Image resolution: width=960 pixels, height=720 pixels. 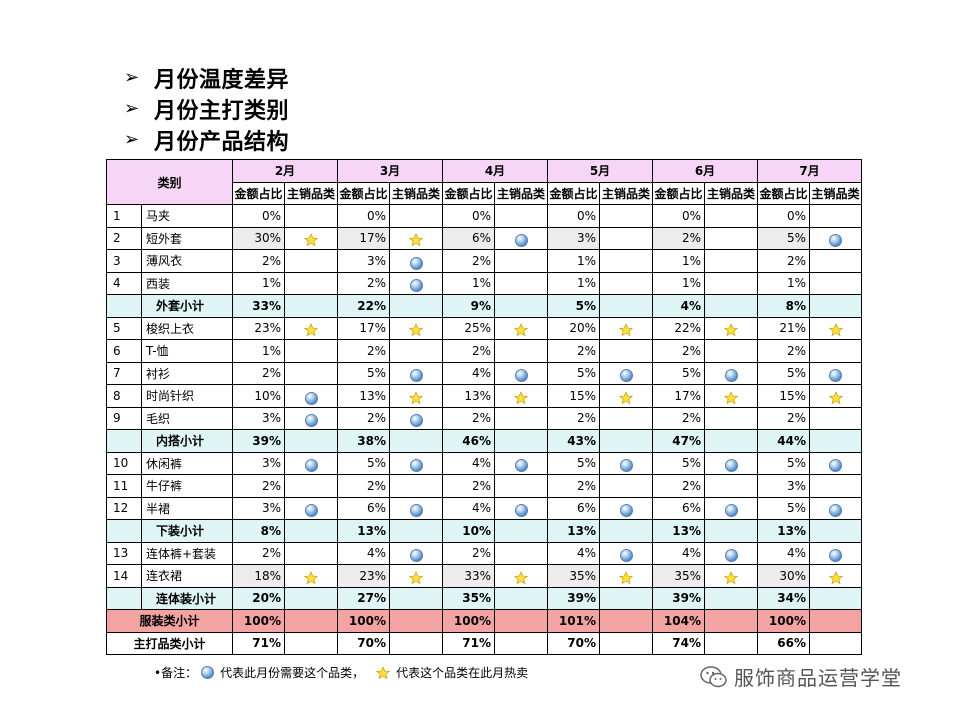 I want to click on row-index: 12, so click(x=124, y=508).